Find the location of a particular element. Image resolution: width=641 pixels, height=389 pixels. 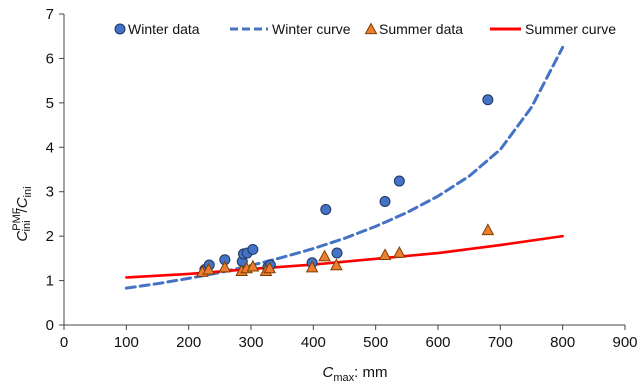

y-tick-label: 4 is located at coordinates (50, 147).